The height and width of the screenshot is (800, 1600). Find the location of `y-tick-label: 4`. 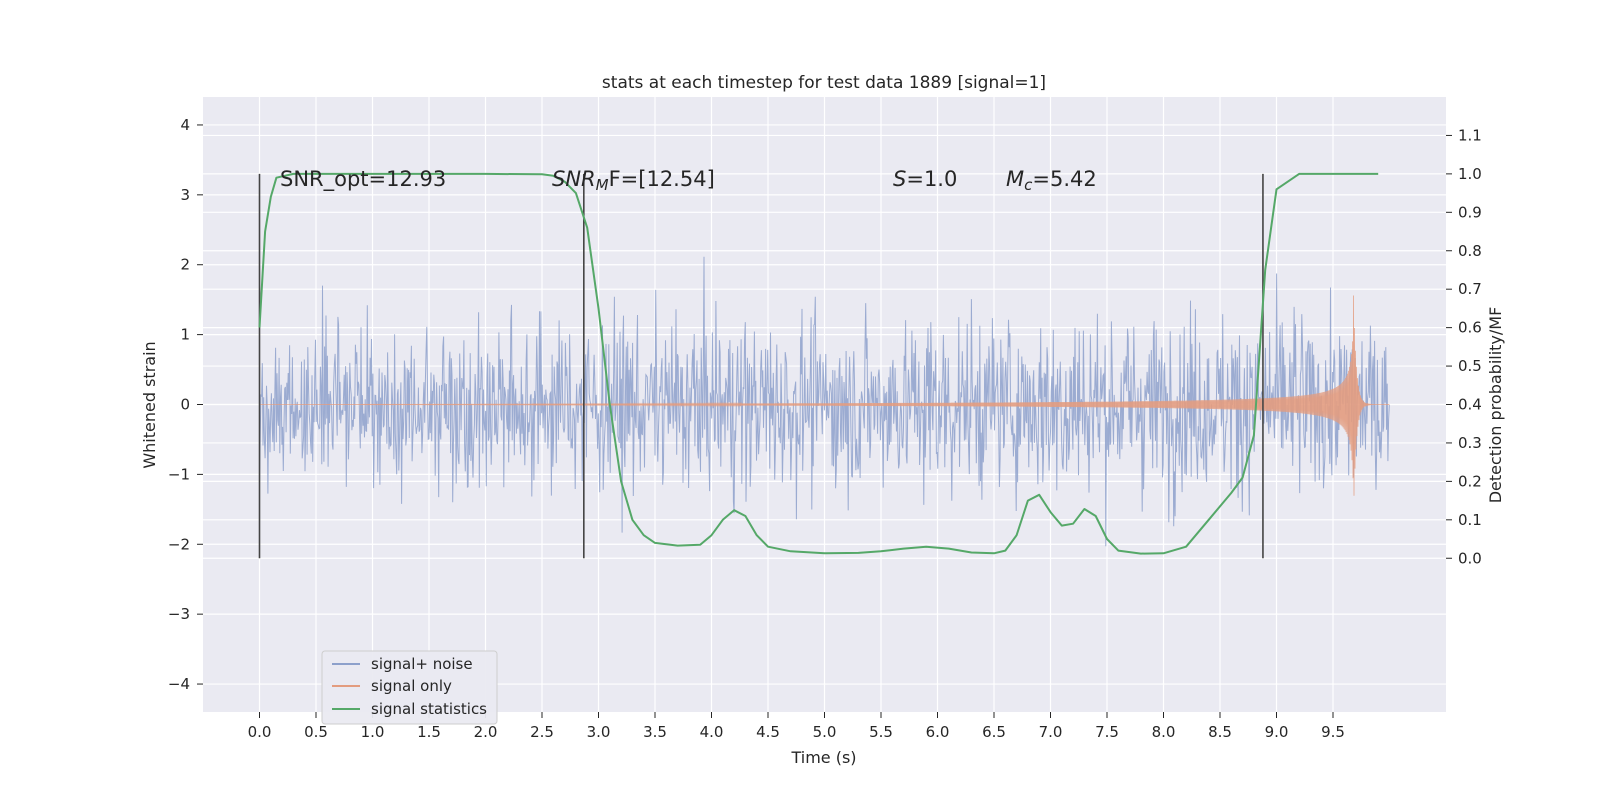

y-tick-label: 4 is located at coordinates (185, 125).